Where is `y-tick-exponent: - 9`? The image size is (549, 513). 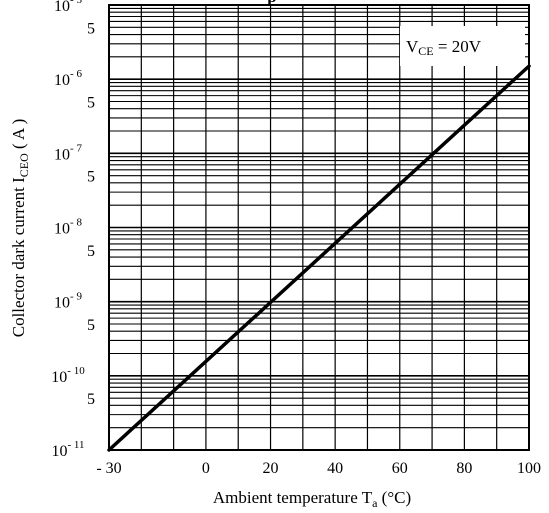 y-tick-exponent: - 9 is located at coordinates (76, 297).